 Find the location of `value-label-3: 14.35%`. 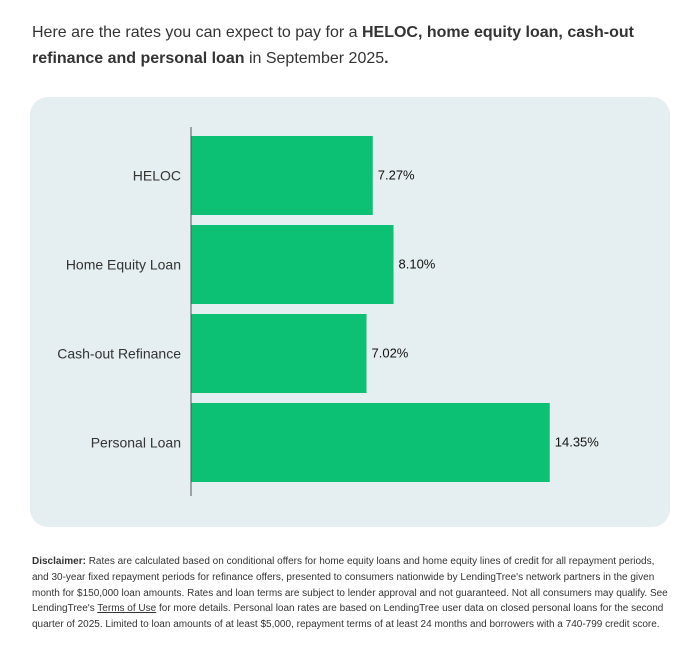

value-label-3: 14.35% is located at coordinates (577, 442).